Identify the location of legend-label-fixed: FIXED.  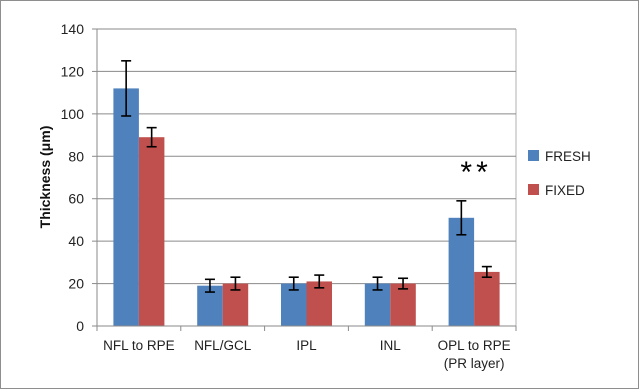
(565, 190).